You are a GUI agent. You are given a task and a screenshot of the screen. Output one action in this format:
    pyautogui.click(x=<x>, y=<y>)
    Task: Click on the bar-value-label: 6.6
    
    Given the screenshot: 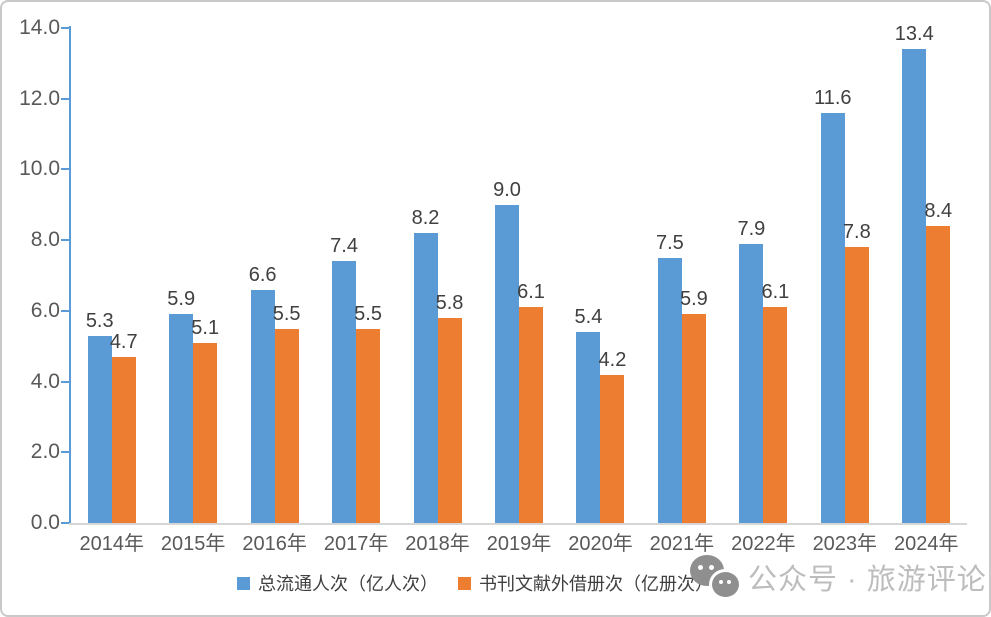 What is the action you would take?
    pyautogui.click(x=262, y=274)
    